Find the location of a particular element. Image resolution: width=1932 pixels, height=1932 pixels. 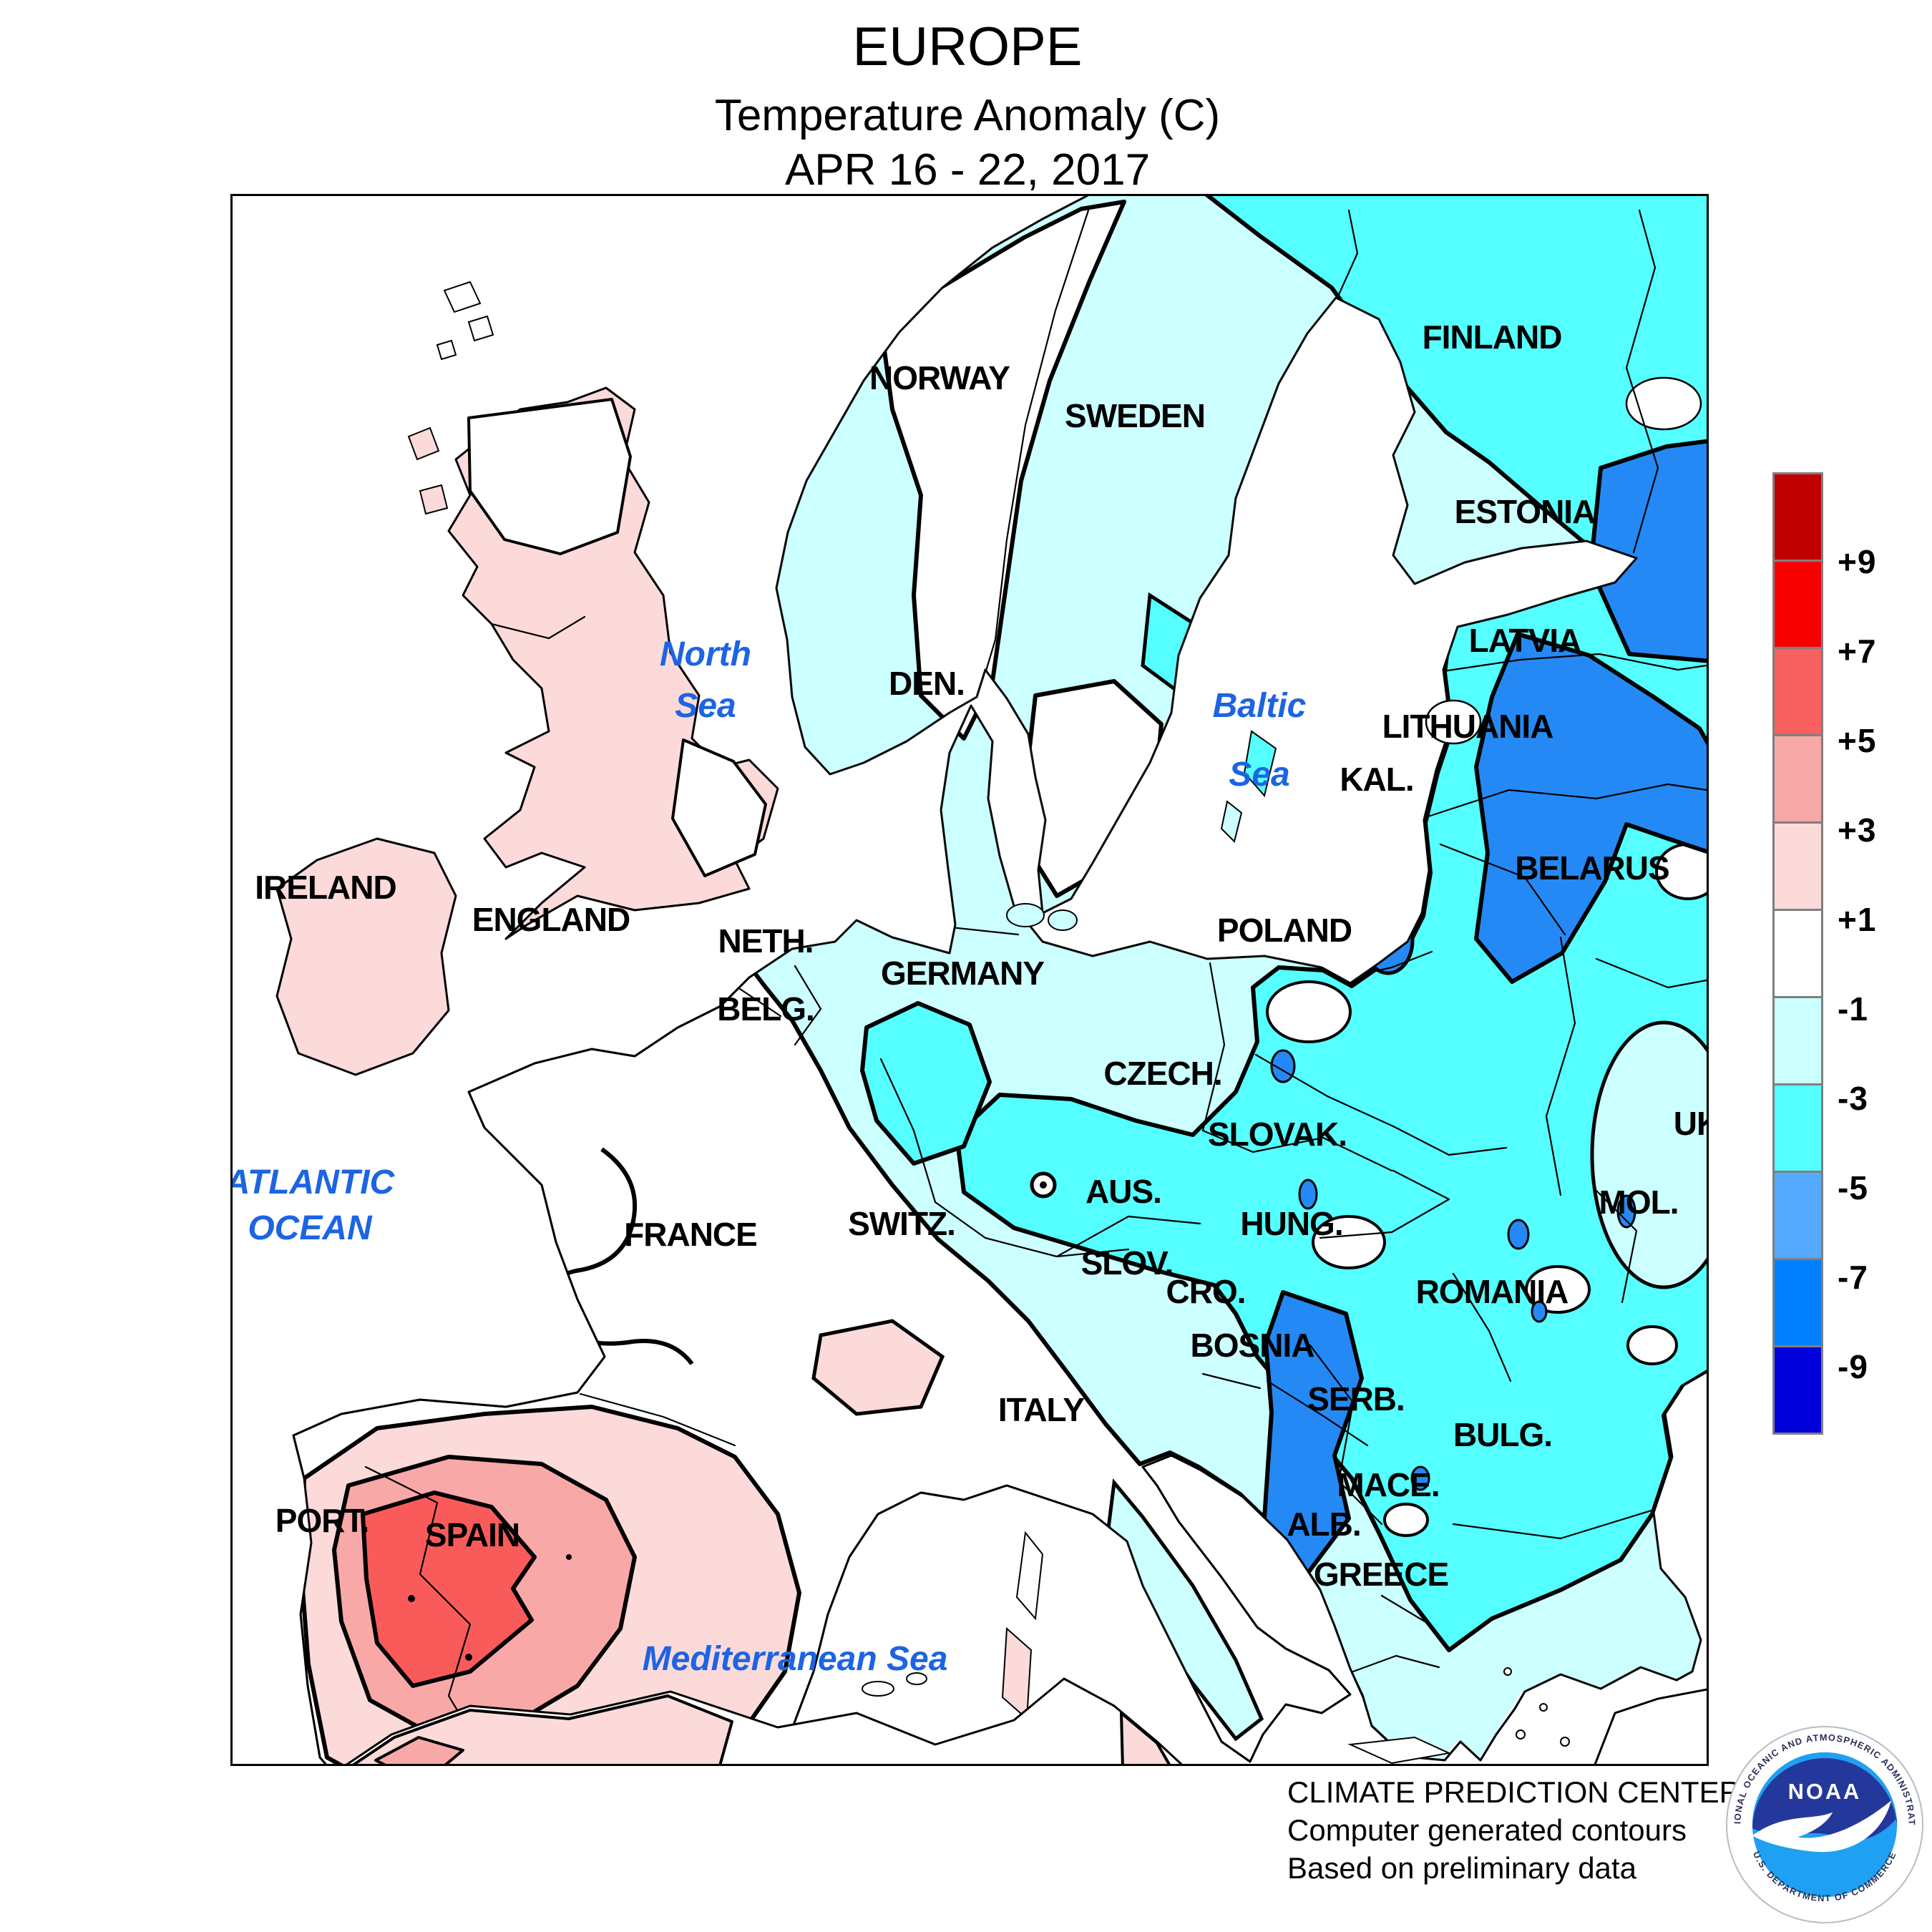

england-scotland-border is located at coordinates (538, 627).